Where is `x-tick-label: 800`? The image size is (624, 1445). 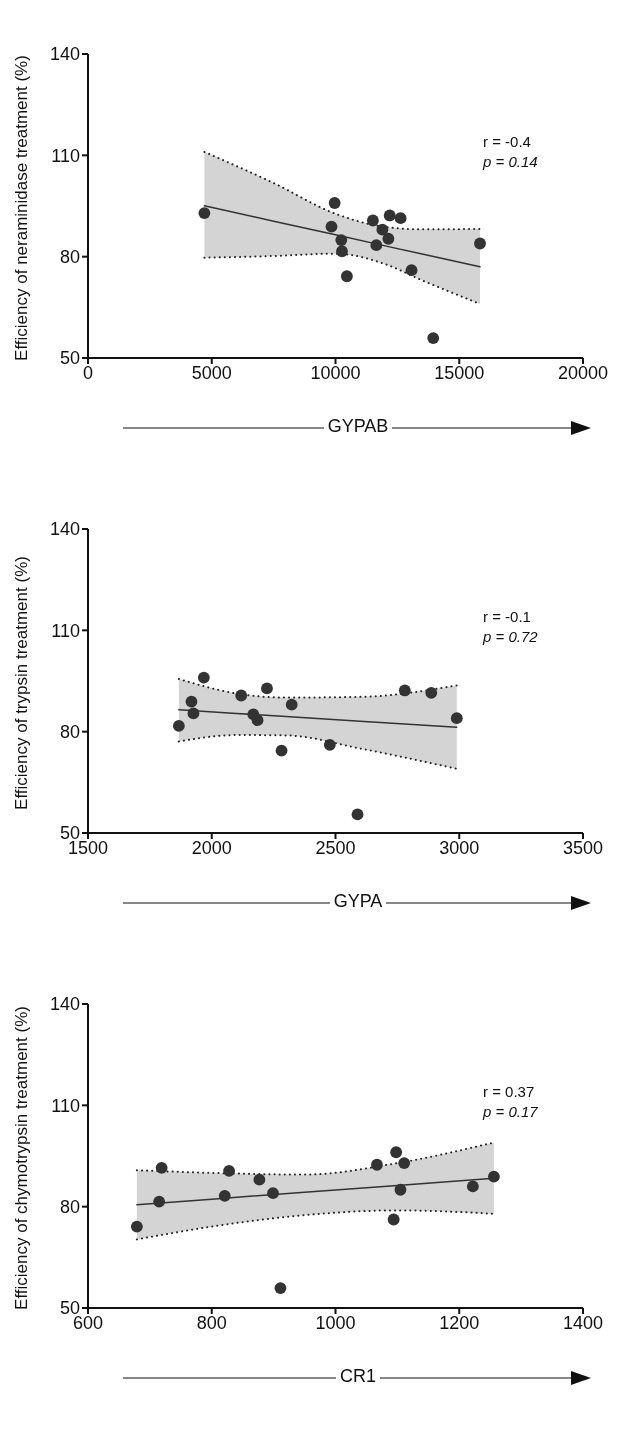 x-tick-label: 800 is located at coordinates (211, 1322).